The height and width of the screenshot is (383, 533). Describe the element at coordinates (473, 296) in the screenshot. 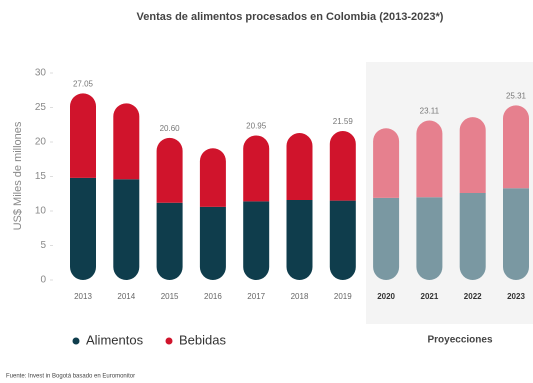

I see `x-tick-label: 2022` at that location.